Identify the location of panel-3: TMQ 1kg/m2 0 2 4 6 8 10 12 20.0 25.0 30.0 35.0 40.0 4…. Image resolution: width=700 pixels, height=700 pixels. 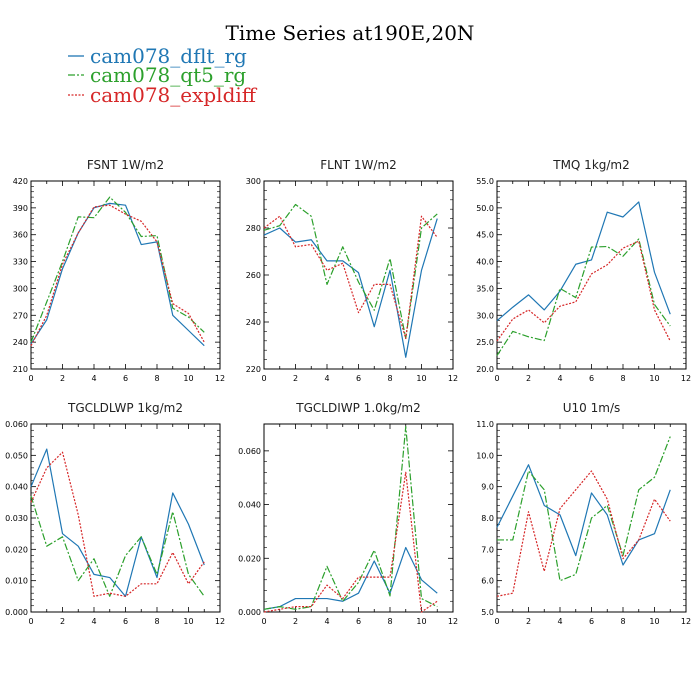
(583, 270).